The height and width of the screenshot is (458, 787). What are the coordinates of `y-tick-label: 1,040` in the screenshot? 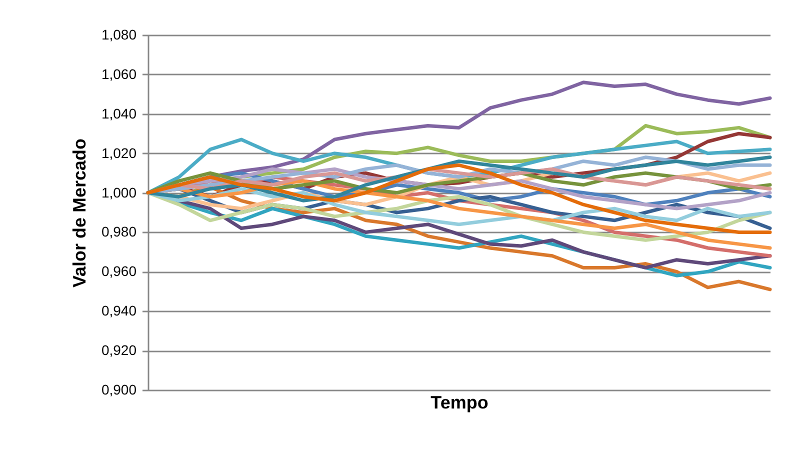 It's located at (119, 113).